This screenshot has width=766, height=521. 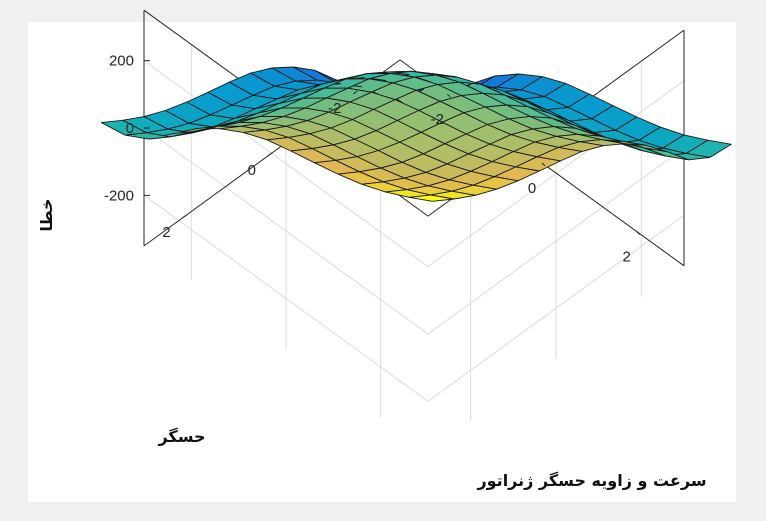 I want to click on x-tick-label: -2, so click(x=437, y=119).